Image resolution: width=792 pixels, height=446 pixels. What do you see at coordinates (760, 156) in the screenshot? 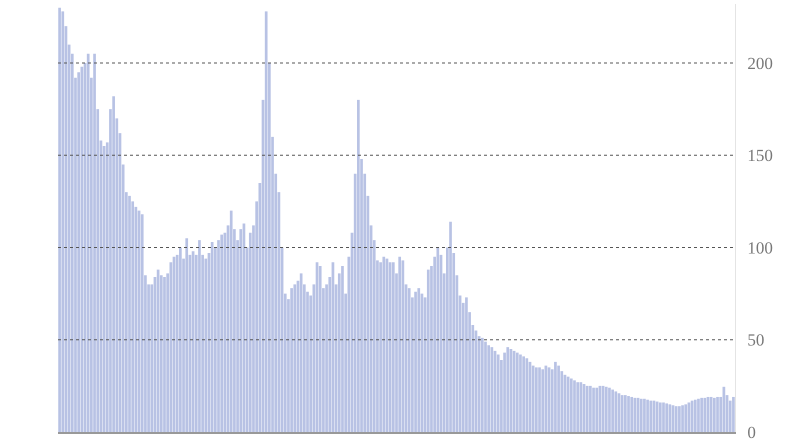
I see `y-tick-label: 150` at bounding box center [760, 156].